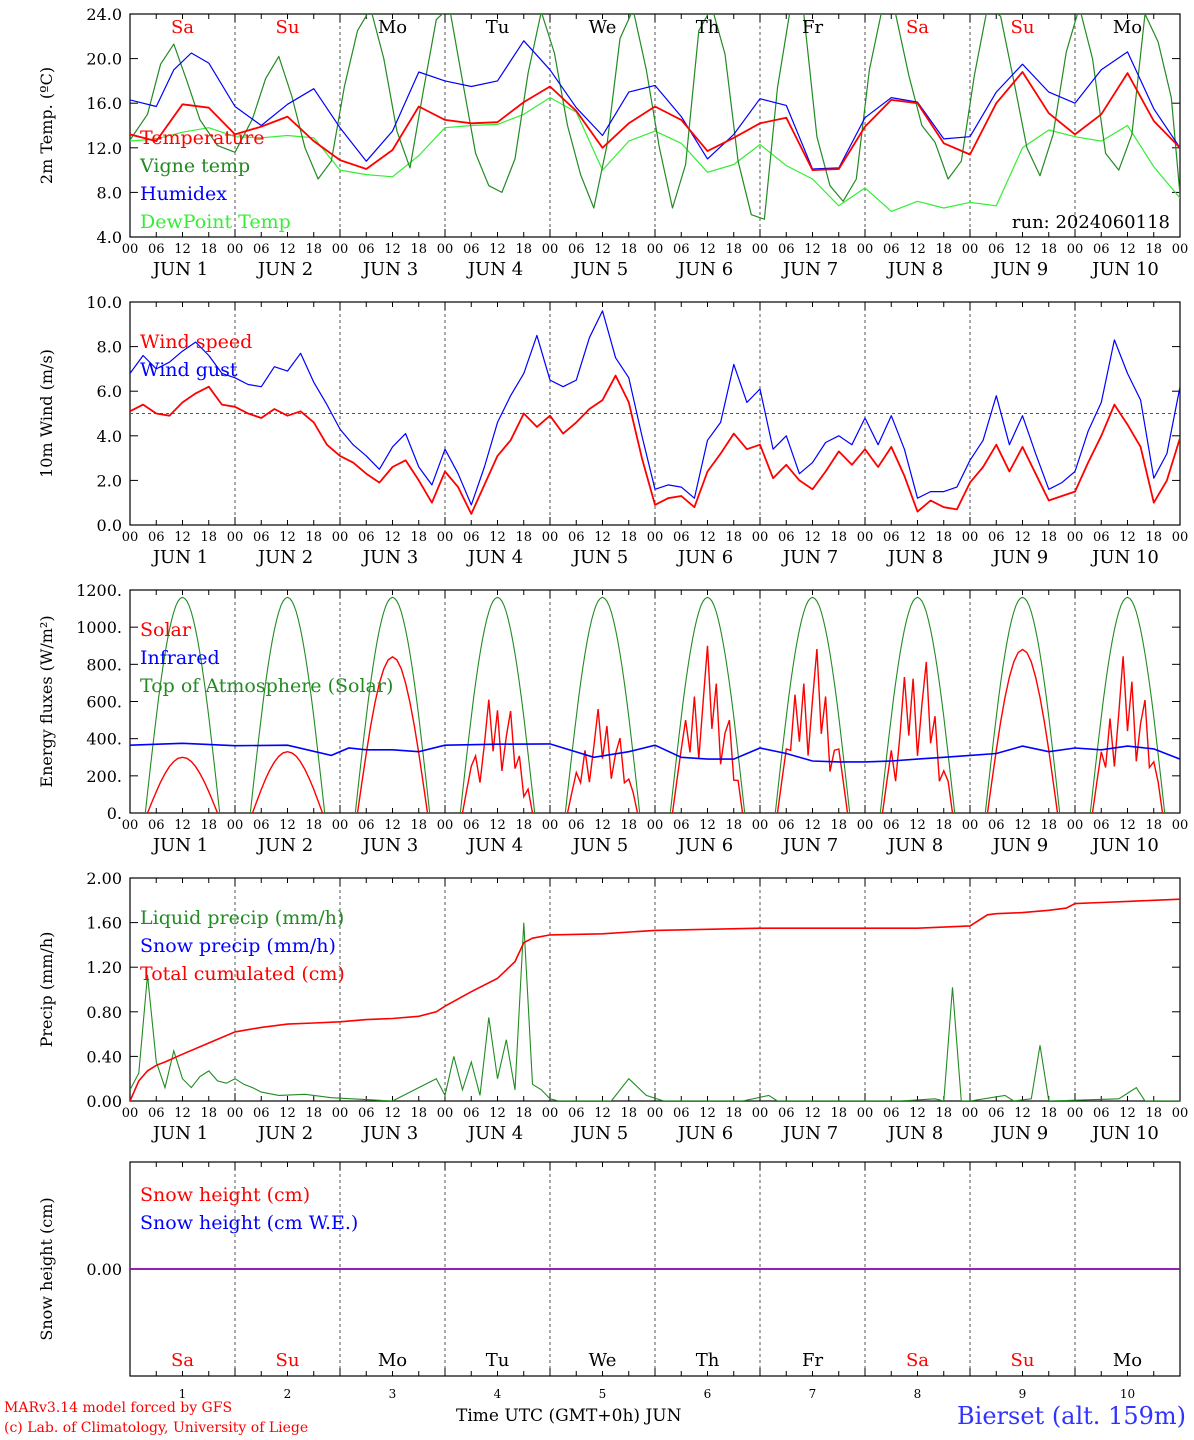 This screenshot has width=1194, height=1440. What do you see at coordinates (707, 704) in the screenshot?
I see `toa-solar-arc` at bounding box center [707, 704].